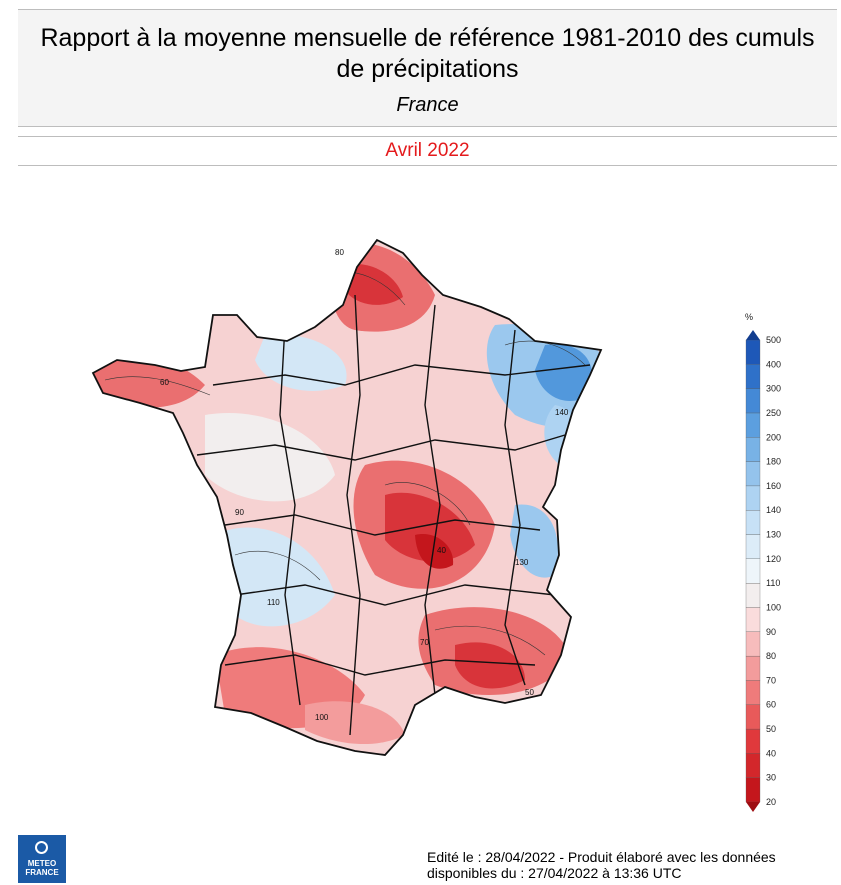 This screenshot has height=885, width=841. I want to click on legend-tick-label: 400, so click(773, 364).